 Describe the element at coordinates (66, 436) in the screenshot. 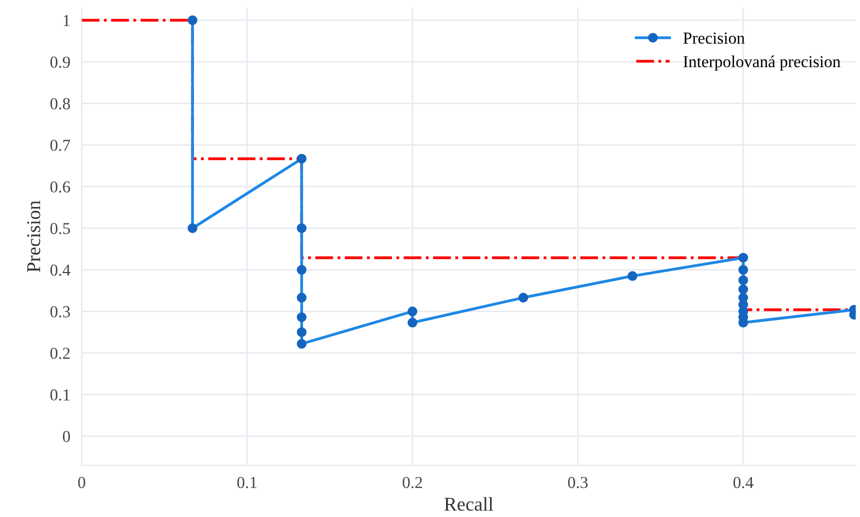

I see `y-tick-label: 0` at that location.